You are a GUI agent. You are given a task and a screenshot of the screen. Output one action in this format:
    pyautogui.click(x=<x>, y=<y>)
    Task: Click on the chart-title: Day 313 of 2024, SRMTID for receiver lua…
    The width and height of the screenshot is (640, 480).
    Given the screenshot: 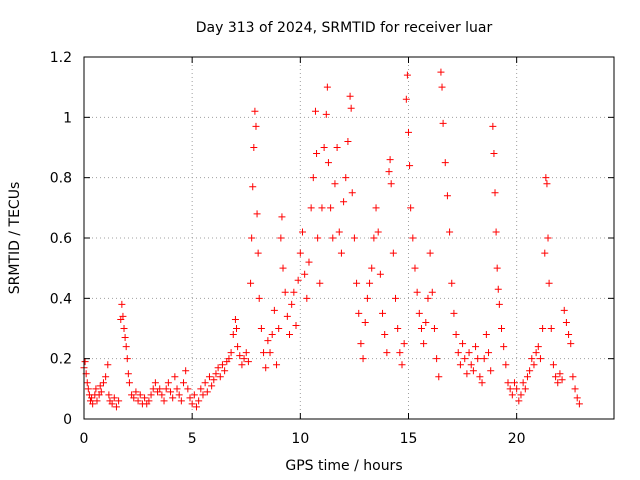 What is the action you would take?
    pyautogui.click(x=344, y=28)
    